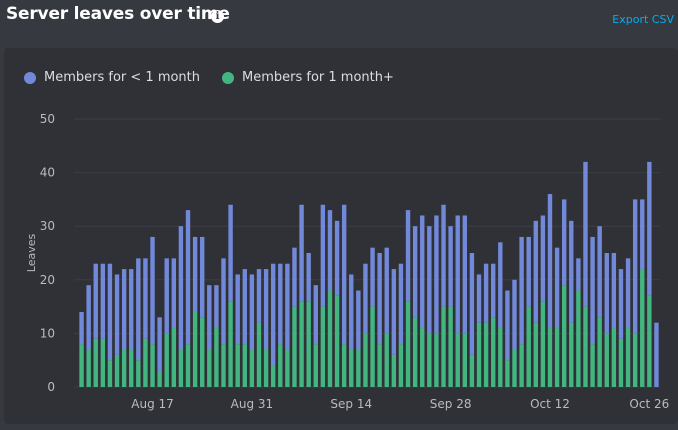  Describe the element at coordinates (152, 404) in the screenshot. I see `x-tick-label: Aug 17` at that location.